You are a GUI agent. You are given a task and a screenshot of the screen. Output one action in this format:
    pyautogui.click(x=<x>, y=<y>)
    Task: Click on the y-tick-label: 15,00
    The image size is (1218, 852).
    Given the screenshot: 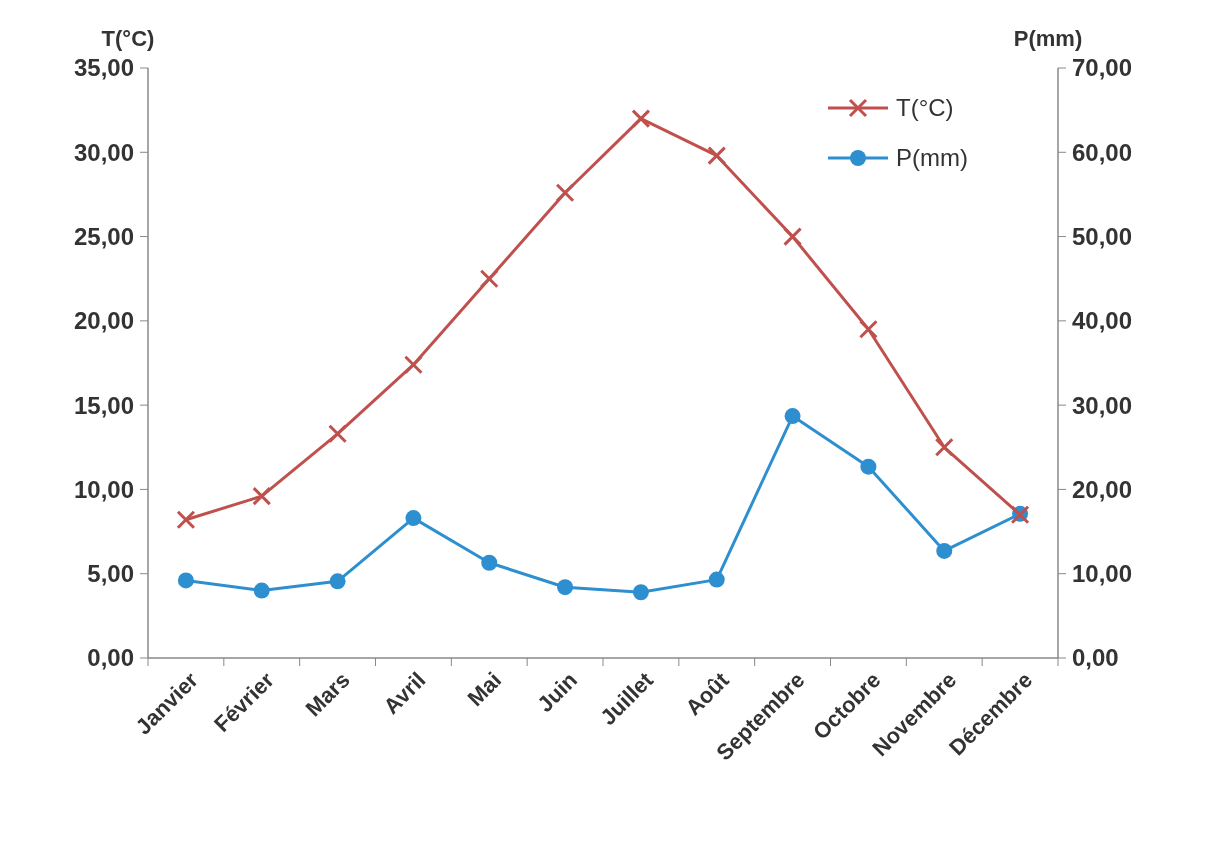 What is the action you would take?
    pyautogui.click(x=103, y=405)
    